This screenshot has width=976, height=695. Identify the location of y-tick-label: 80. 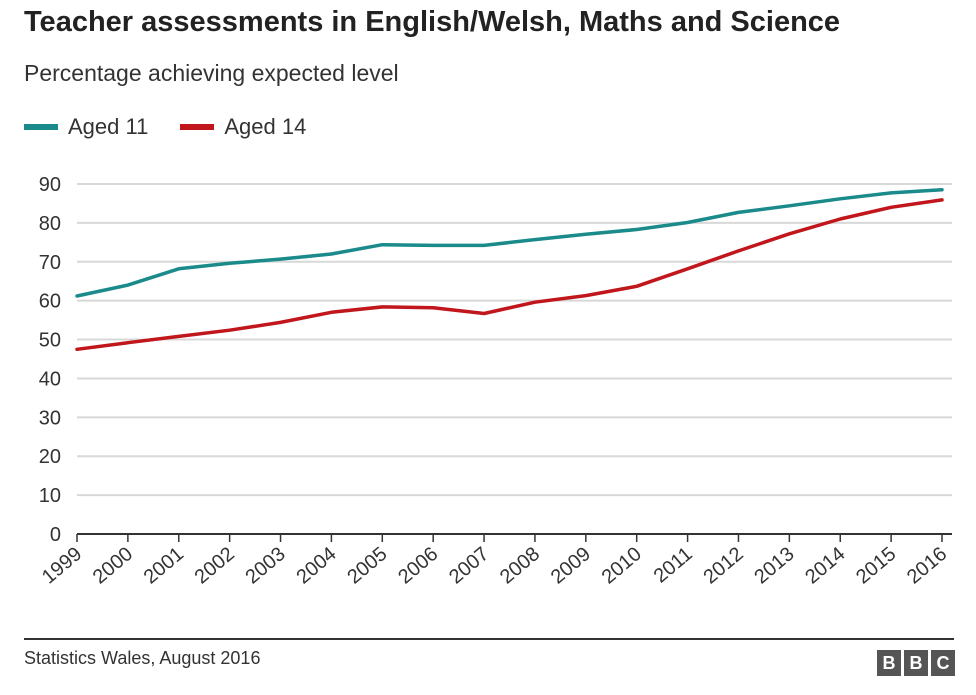
(50, 224).